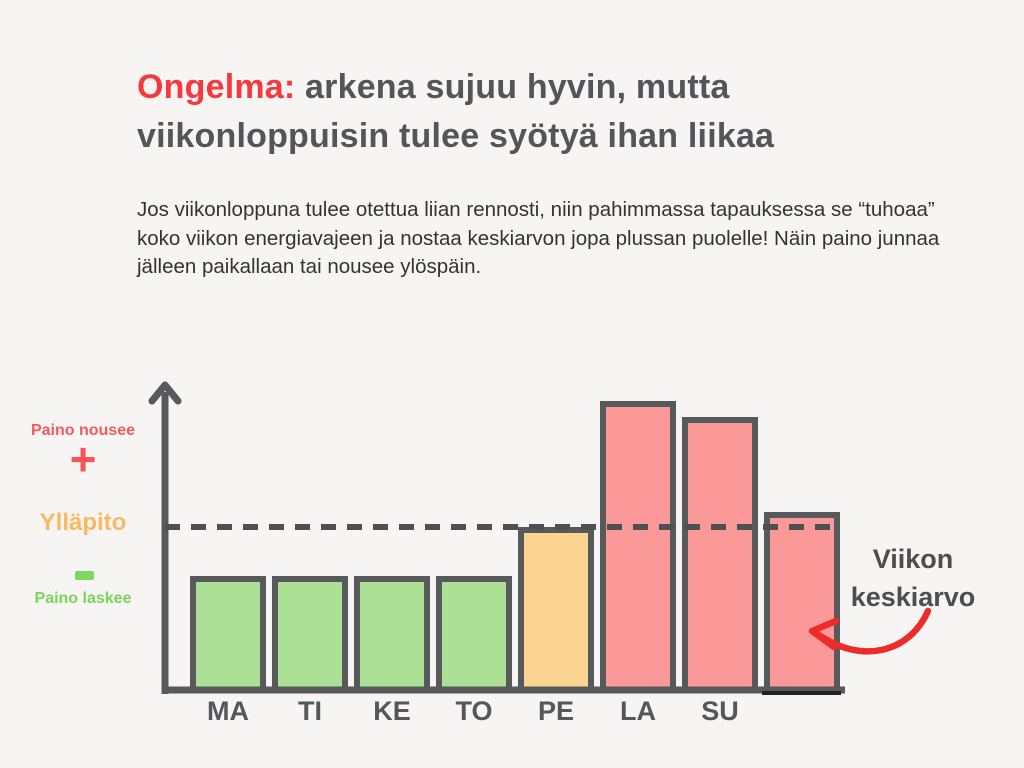  I want to click on bar-ti, so click(310, 633).